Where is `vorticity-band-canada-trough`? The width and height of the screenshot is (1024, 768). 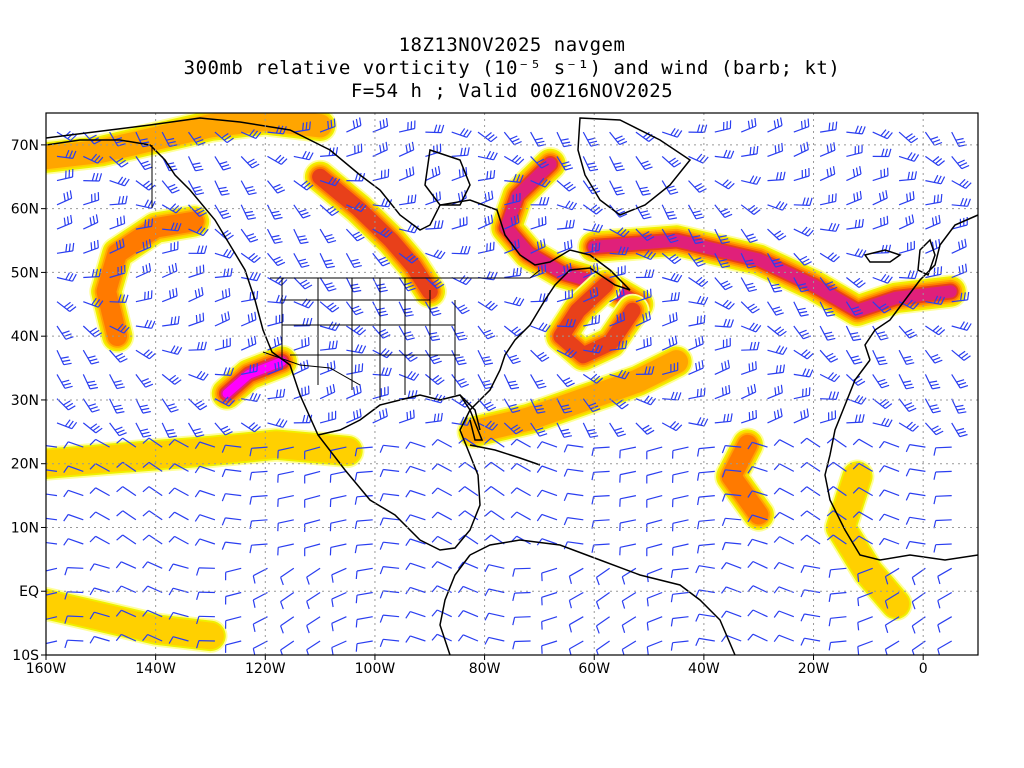 vorticity-band-canada-trough is located at coordinates (375, 234).